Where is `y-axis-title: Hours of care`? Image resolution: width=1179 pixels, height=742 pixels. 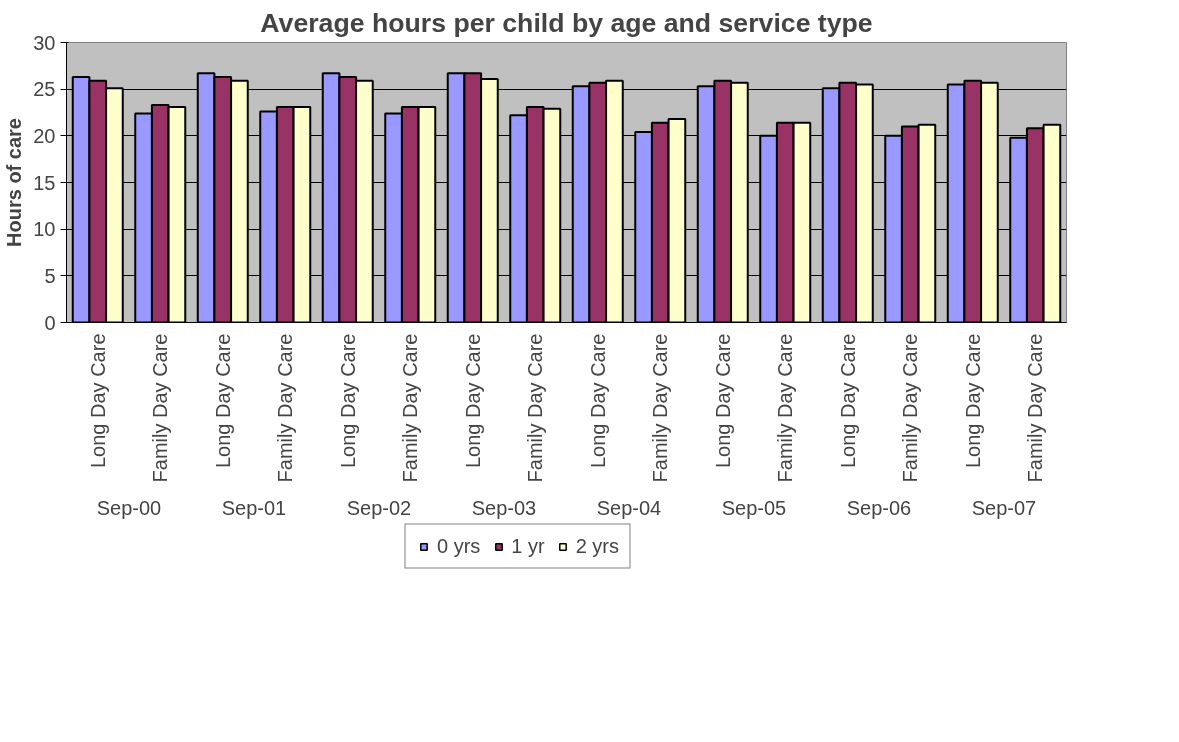
y-axis-title: Hours of care is located at coordinates (14, 182).